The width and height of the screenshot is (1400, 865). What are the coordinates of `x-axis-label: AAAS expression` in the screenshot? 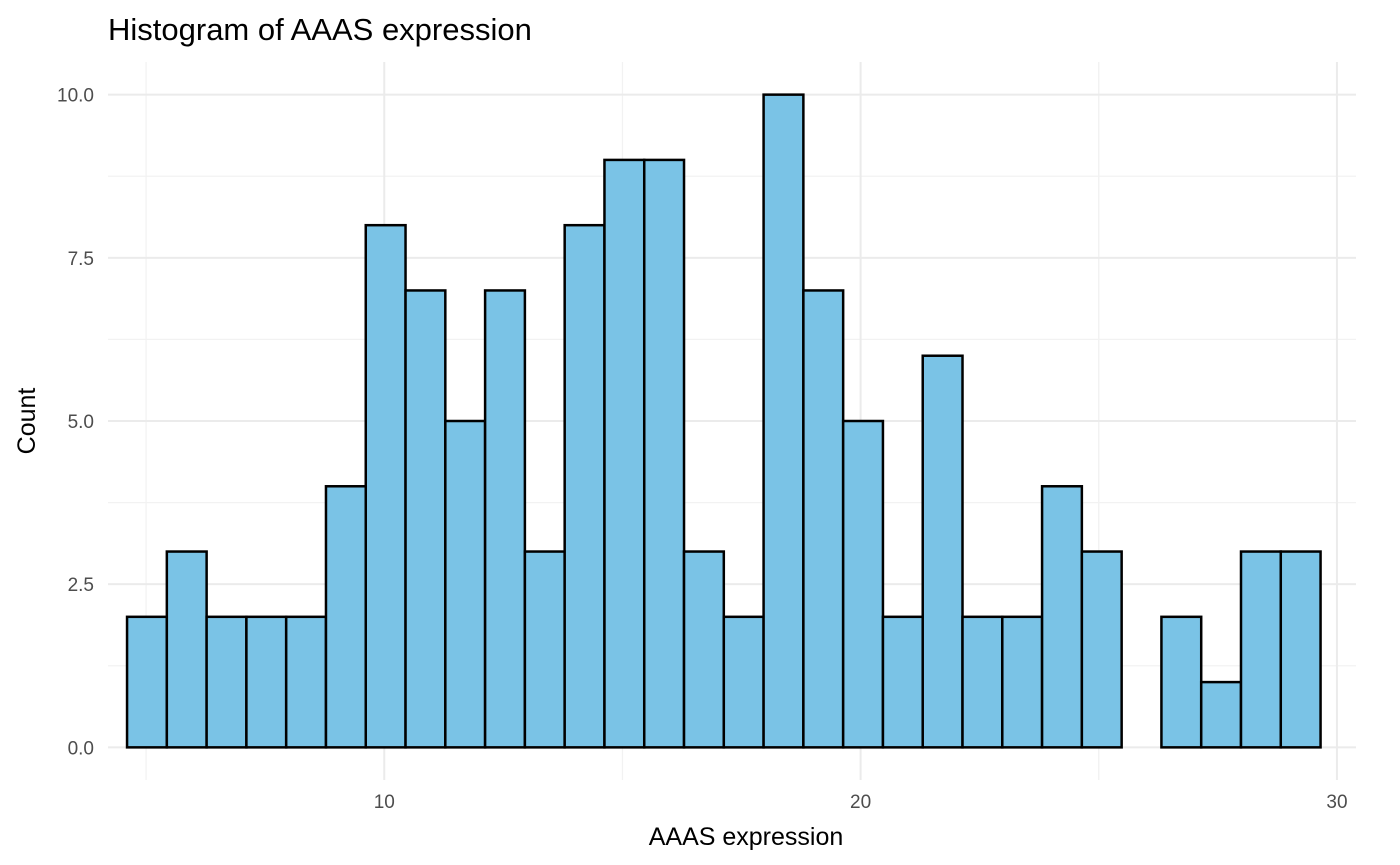 It's located at (746, 837).